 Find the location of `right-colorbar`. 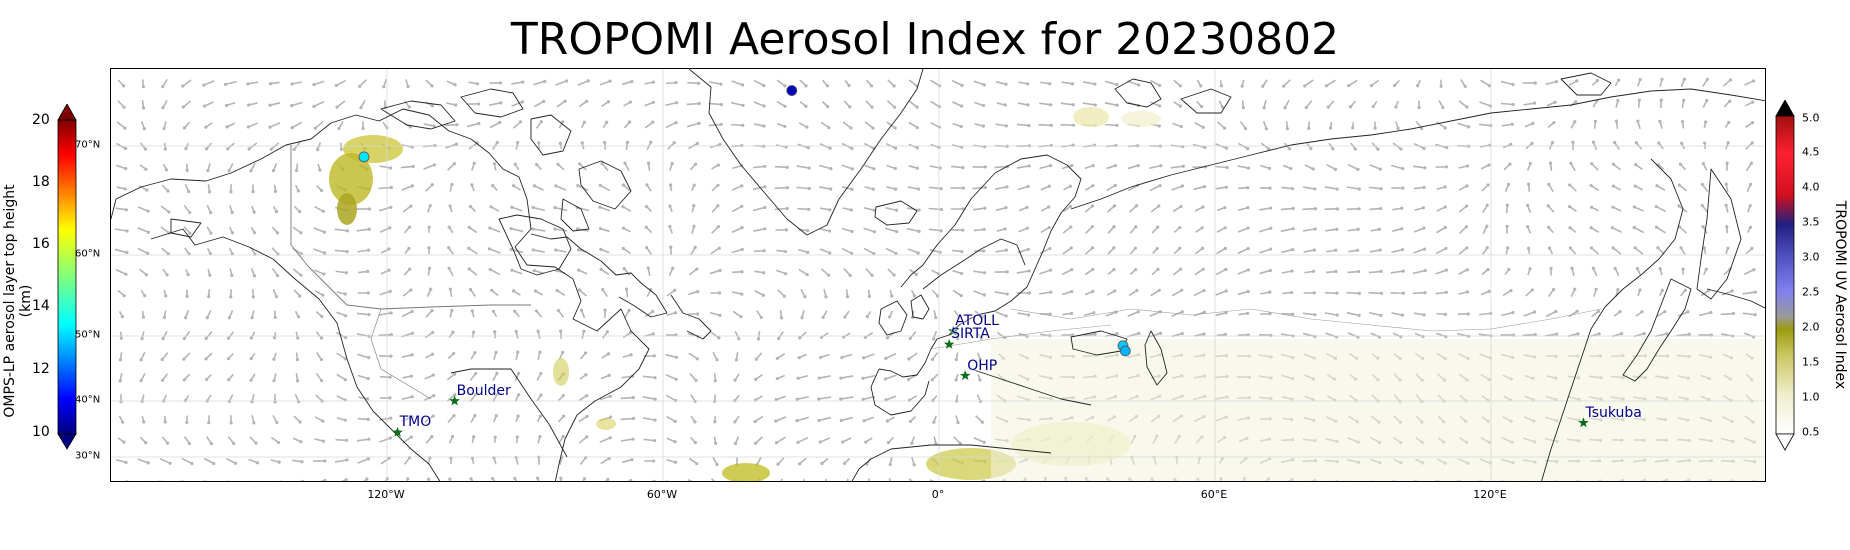

right-colorbar is located at coordinates (1785, 275).